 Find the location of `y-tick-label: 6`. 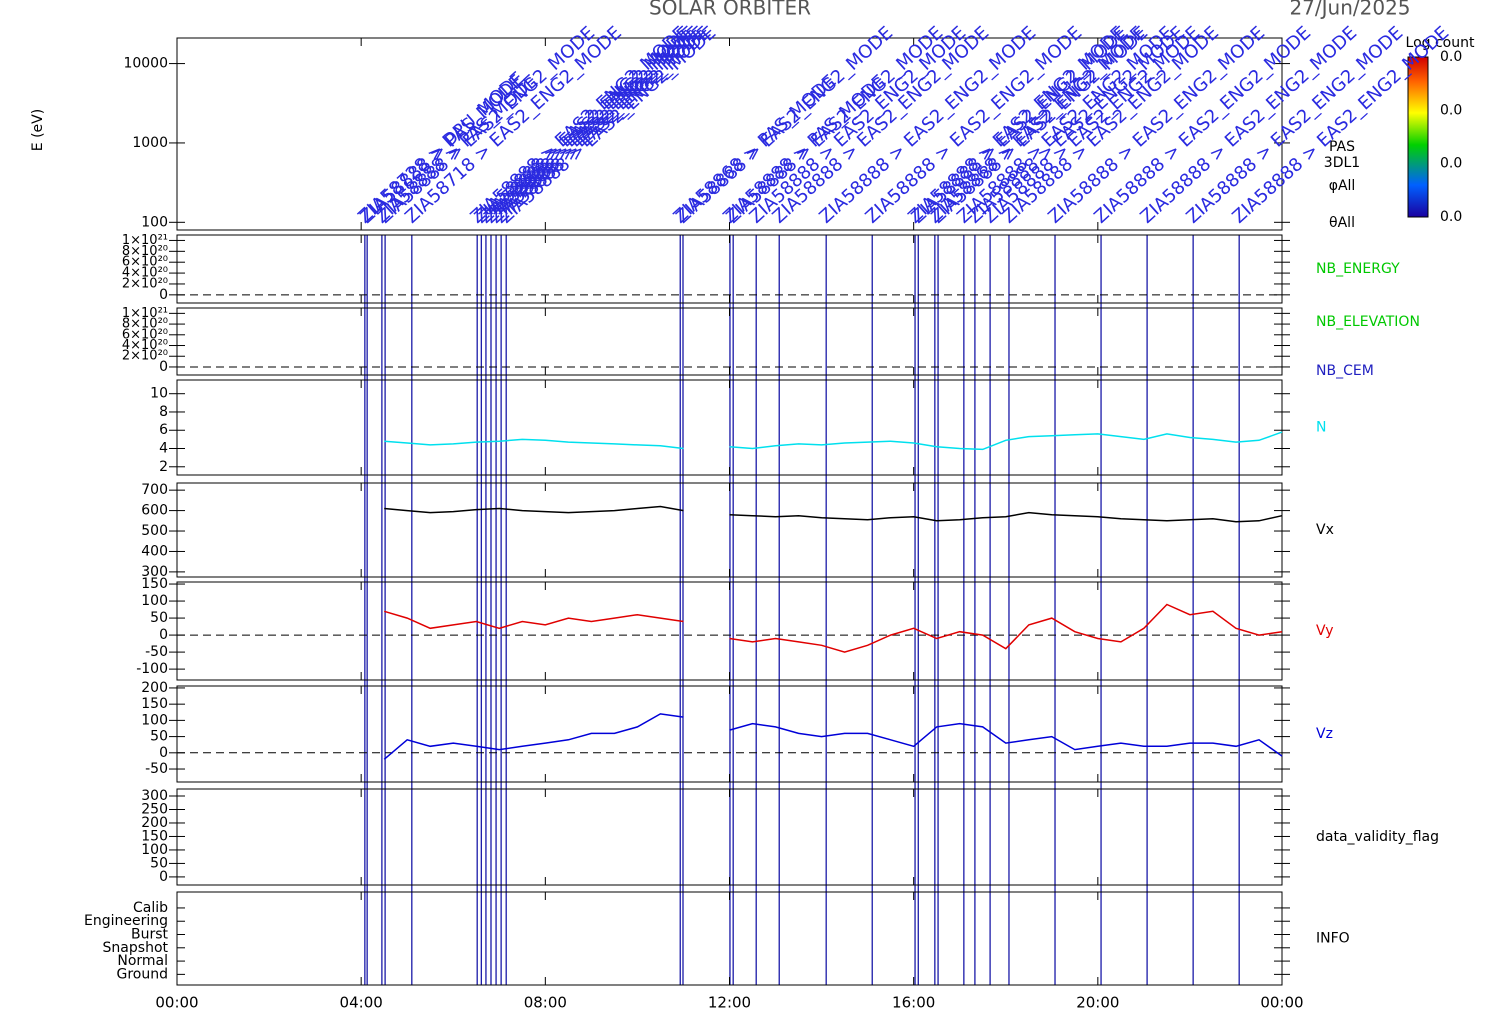

y-tick-label: 6 is located at coordinates (163, 430).